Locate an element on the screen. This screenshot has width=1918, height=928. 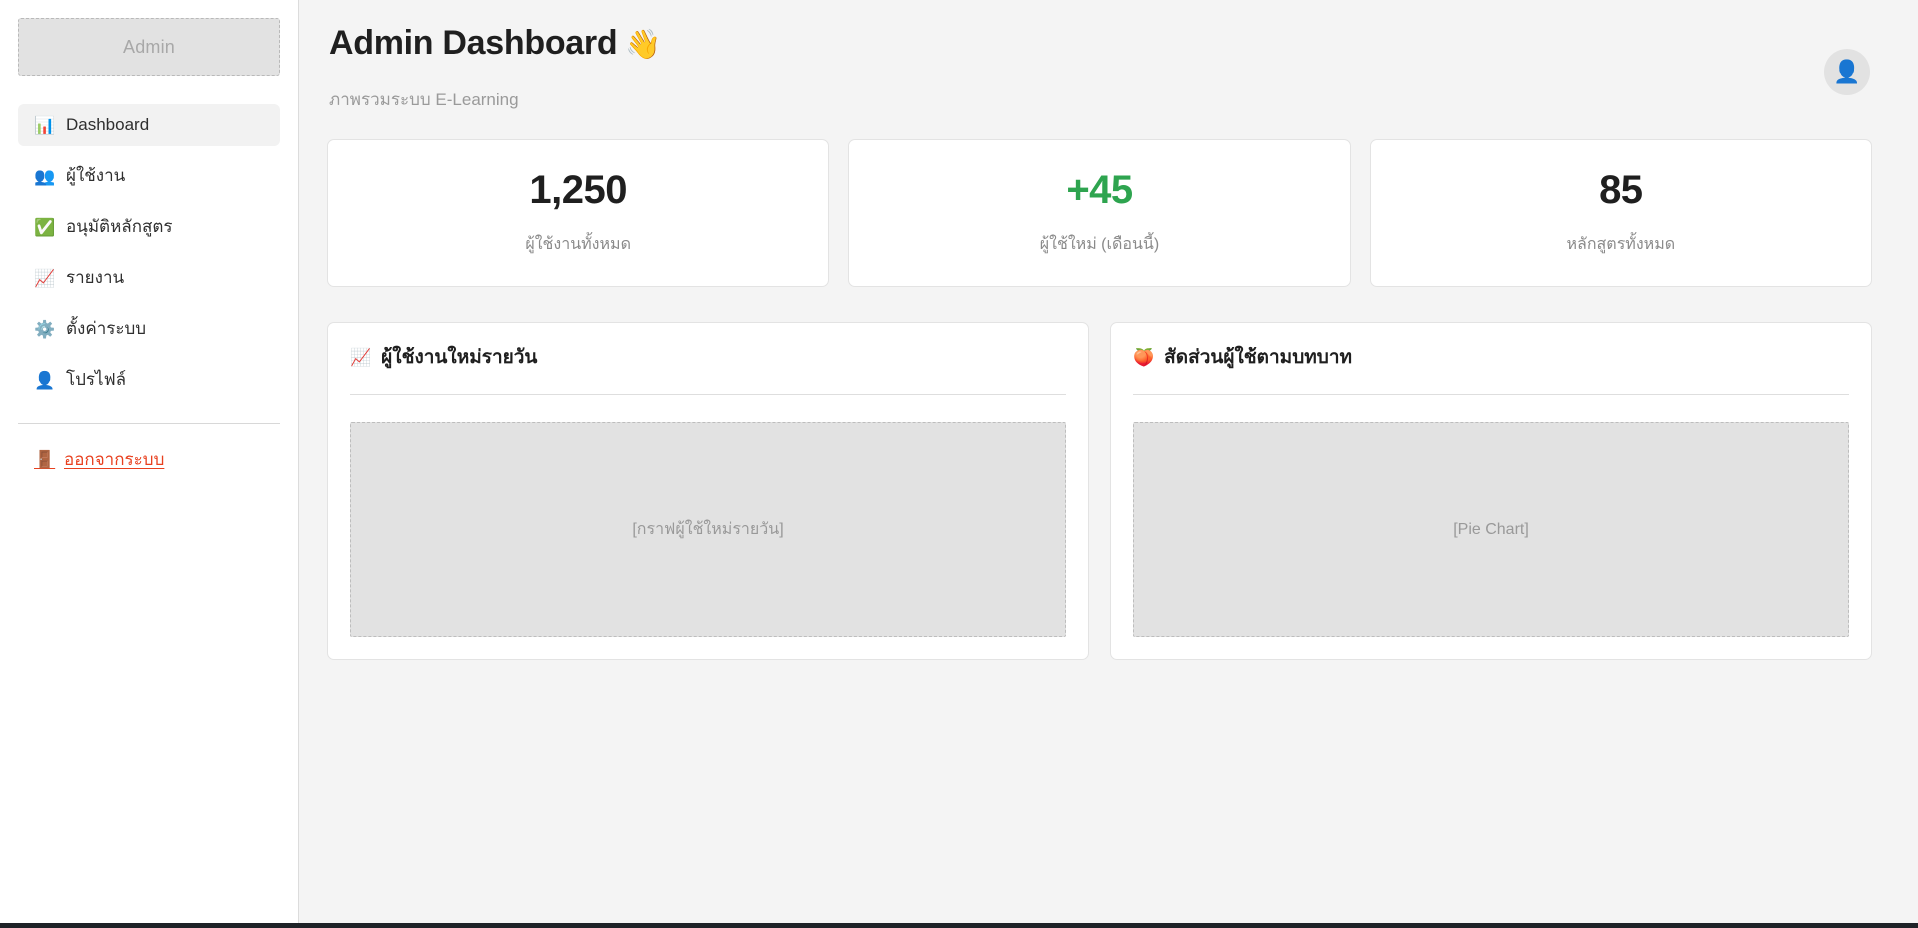
sidebar-item-system-settings: ⚙️ ตั้งค่าระบบ is located at coordinates (149, 329).